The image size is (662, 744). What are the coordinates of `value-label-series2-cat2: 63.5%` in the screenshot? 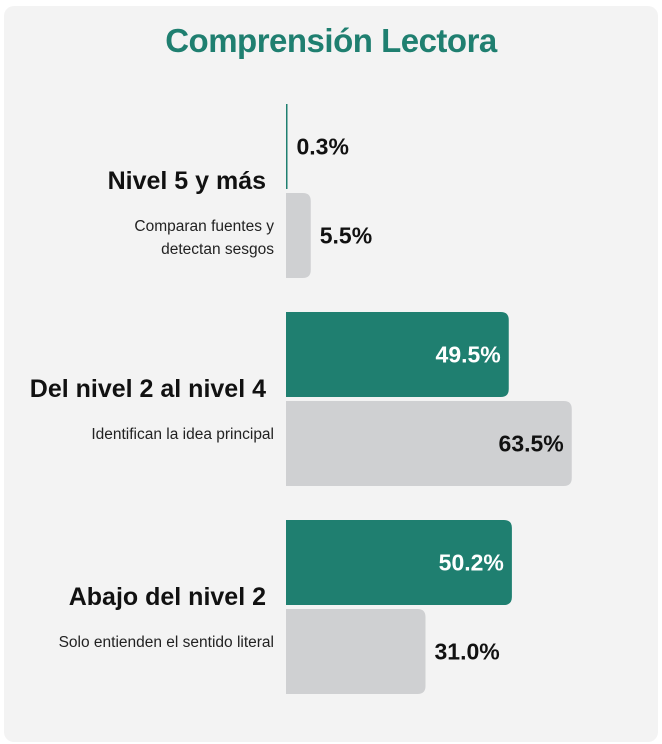 It's located at (531, 444).